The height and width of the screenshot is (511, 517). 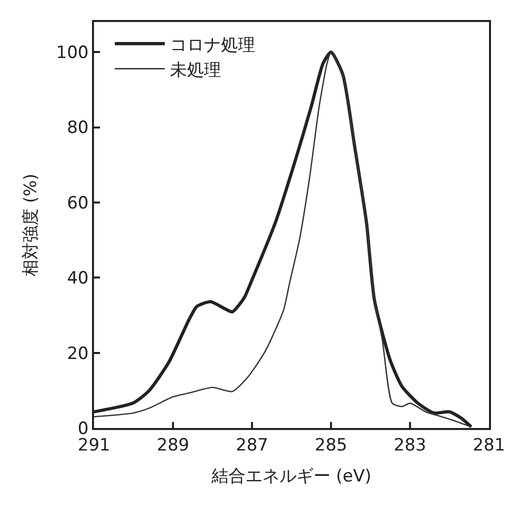 I want to click on x-tick-label: 287, so click(x=252, y=445).